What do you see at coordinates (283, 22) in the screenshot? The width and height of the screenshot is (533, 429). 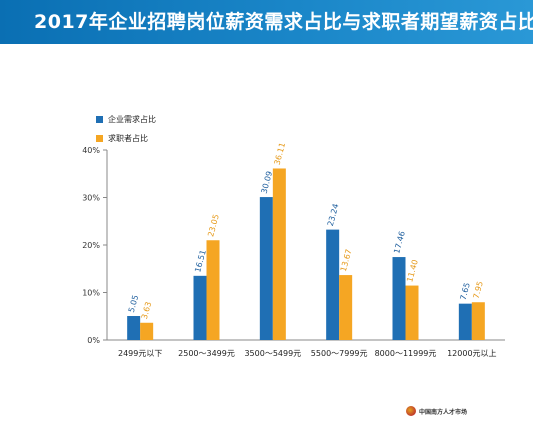 I see `page-title: 2017年企业招聘岗位薪资需求占比与求职者期望薪资占比` at bounding box center [283, 22].